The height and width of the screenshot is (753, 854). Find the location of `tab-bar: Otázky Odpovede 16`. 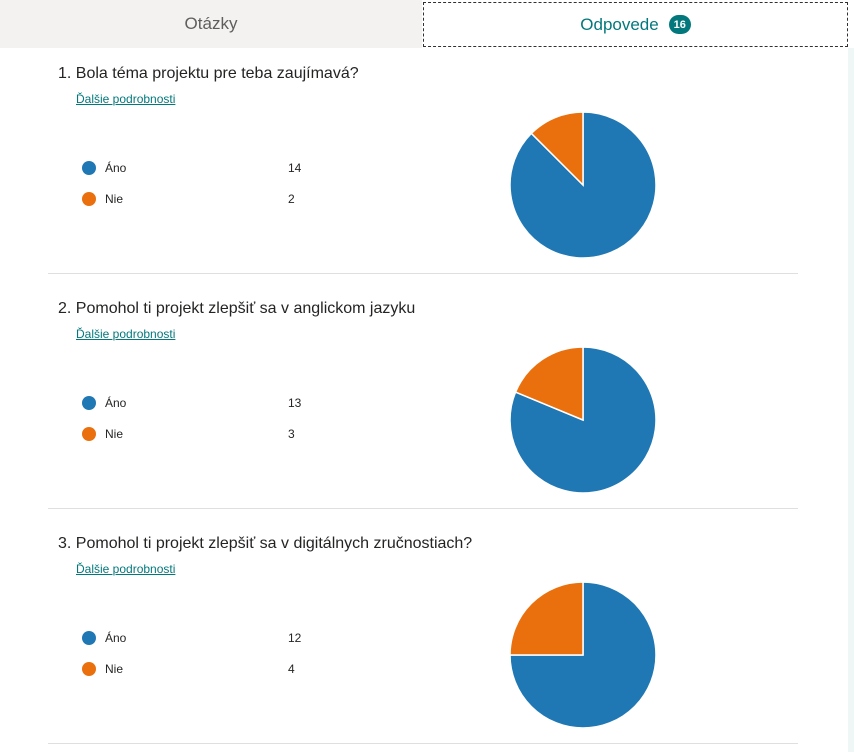

tab-bar: Otázky Odpovede 16 is located at coordinates (427, 24).